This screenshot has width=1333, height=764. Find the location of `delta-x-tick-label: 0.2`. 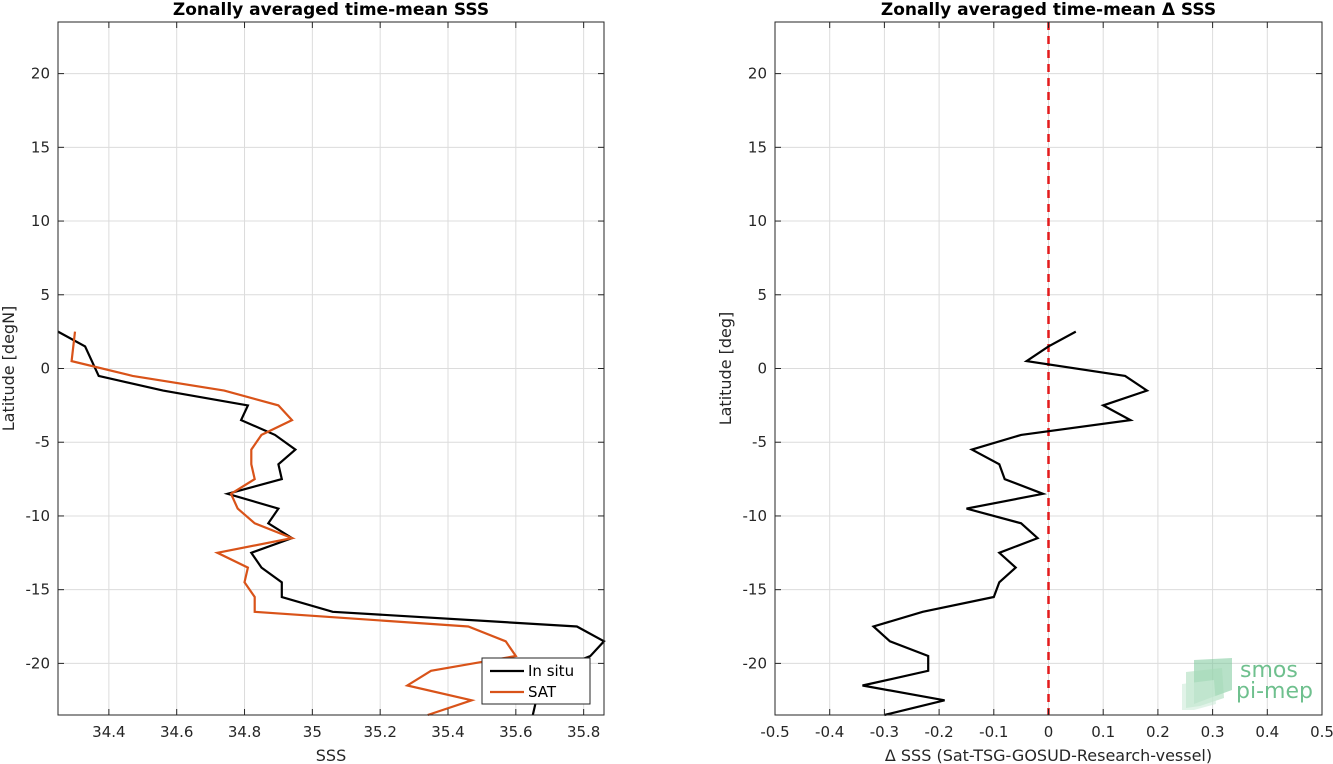

delta-x-tick-label: 0.2 is located at coordinates (1158, 732).